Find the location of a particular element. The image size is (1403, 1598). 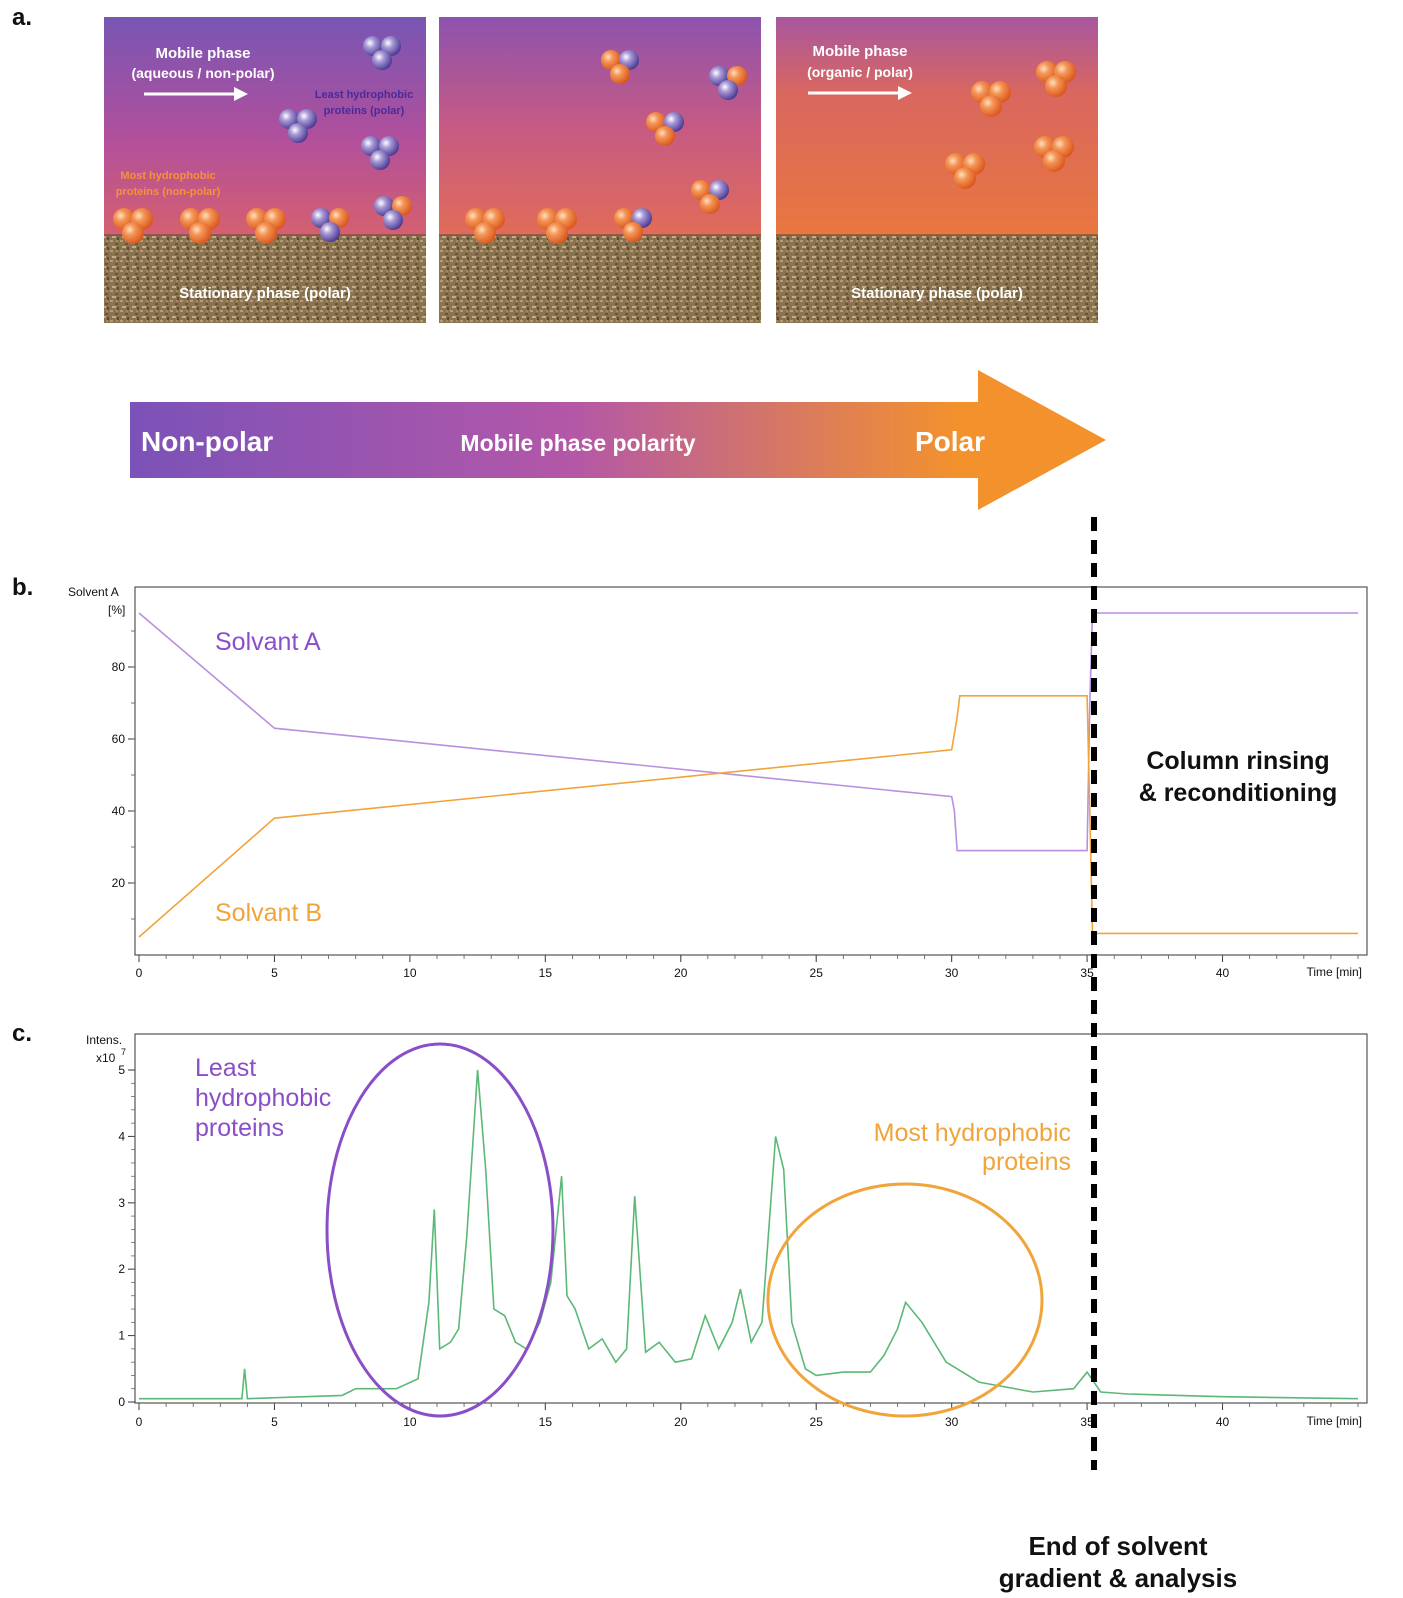

most-label-line2: proteins is located at coordinates (1026, 1162).